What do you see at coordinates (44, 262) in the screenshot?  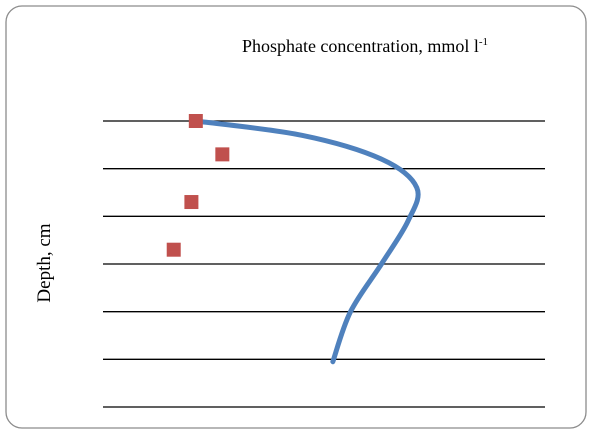 I see `y-axis-label: Depth, cm` at bounding box center [44, 262].